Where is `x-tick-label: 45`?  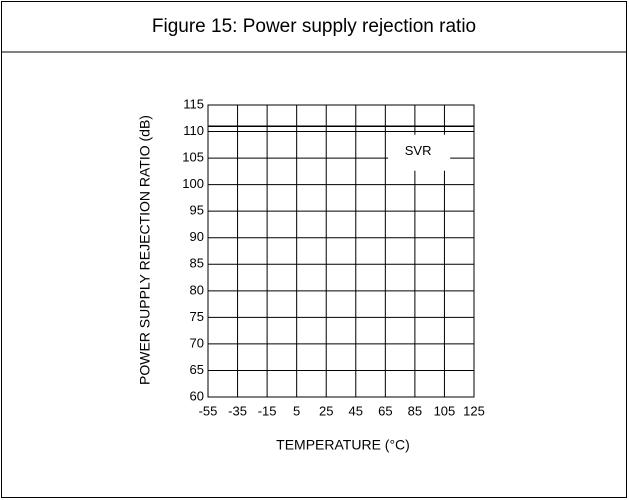 x-tick-label: 45 is located at coordinates (356, 410).